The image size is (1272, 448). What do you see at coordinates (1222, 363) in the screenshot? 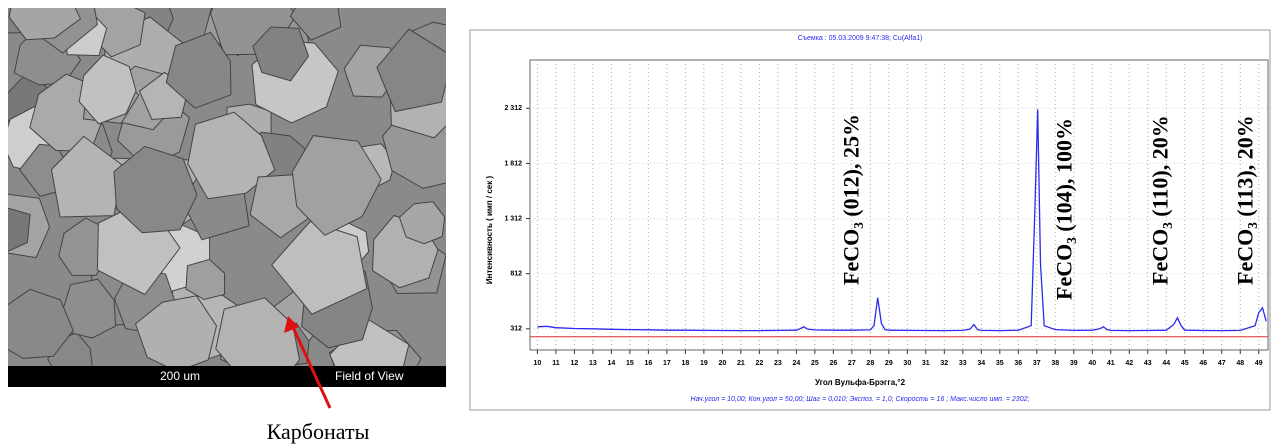
I see `x-tick-label: 47` at bounding box center [1222, 363].